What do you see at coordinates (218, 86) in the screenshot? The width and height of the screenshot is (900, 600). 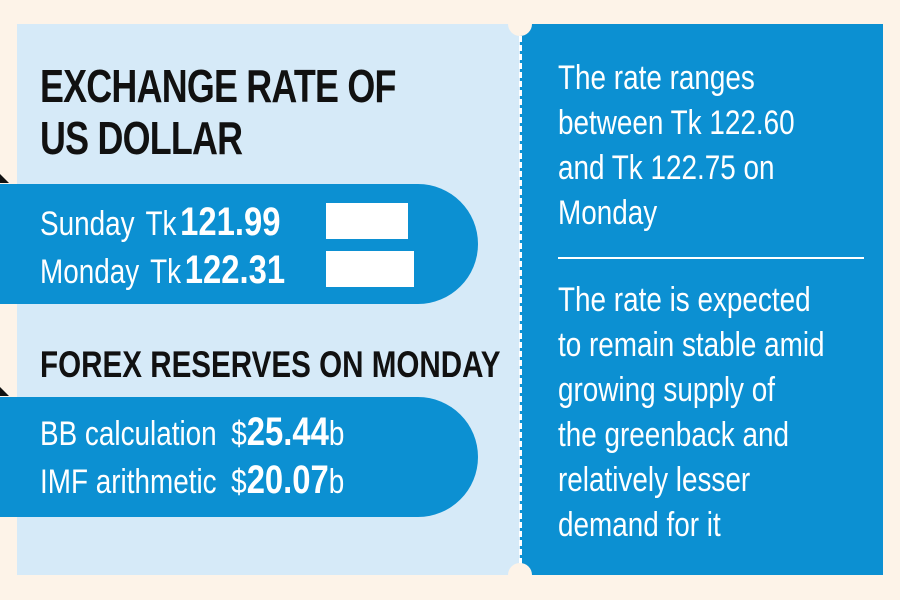 I see `title-line-1: EXCHANGE RATE OF` at bounding box center [218, 86].